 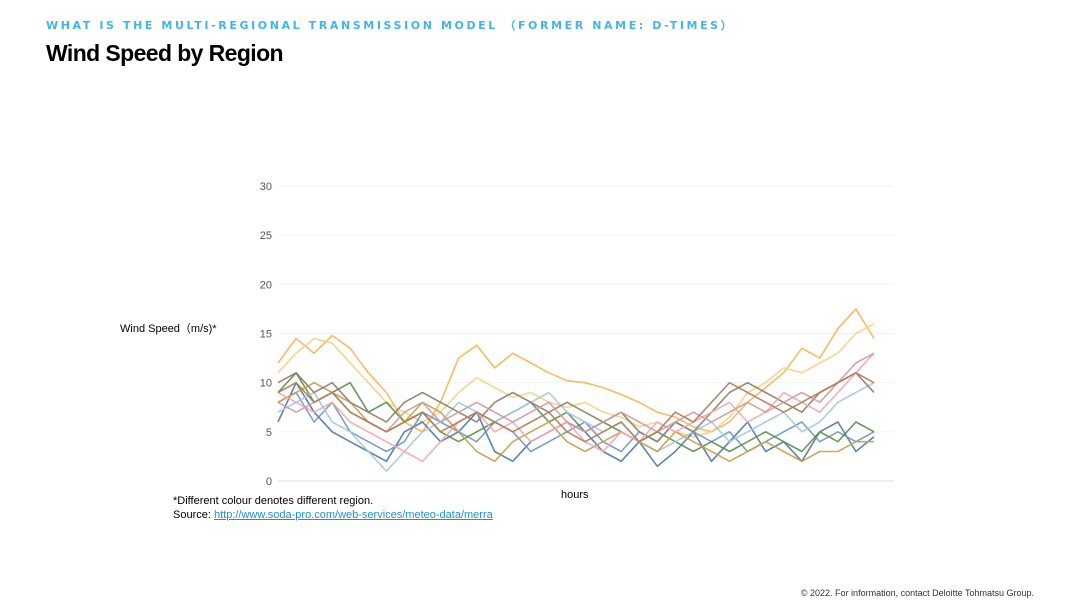 I want to click on y-tick-0: 0, so click(x=269, y=482).